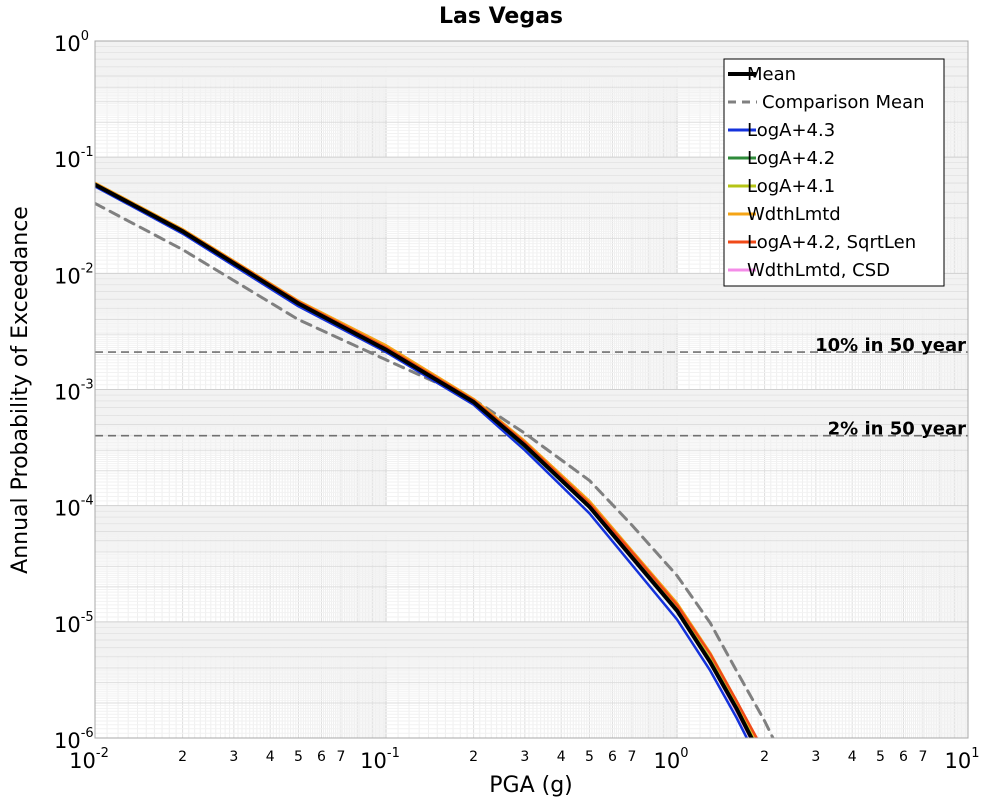 This screenshot has width=1000, height=800. I want to click on legend-label: LogA+4.1, so click(791, 186).